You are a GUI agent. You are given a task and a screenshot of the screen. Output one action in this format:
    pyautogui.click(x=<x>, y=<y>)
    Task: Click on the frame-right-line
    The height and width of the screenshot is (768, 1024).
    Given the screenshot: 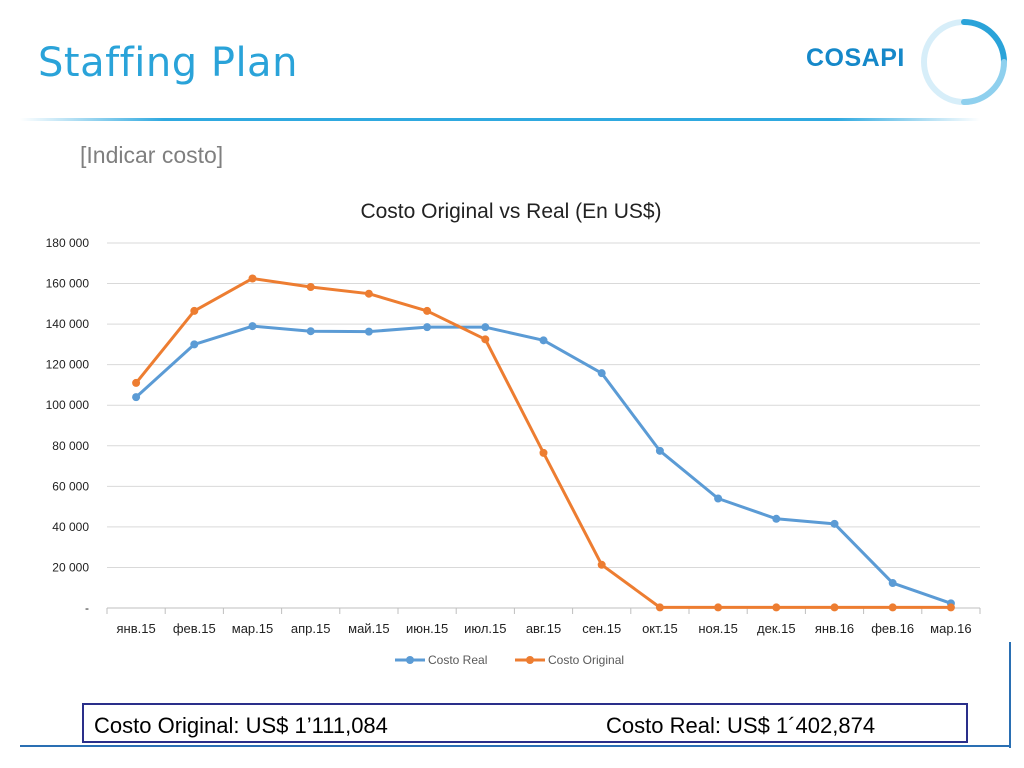 What is the action you would take?
    pyautogui.click(x=1010, y=695)
    